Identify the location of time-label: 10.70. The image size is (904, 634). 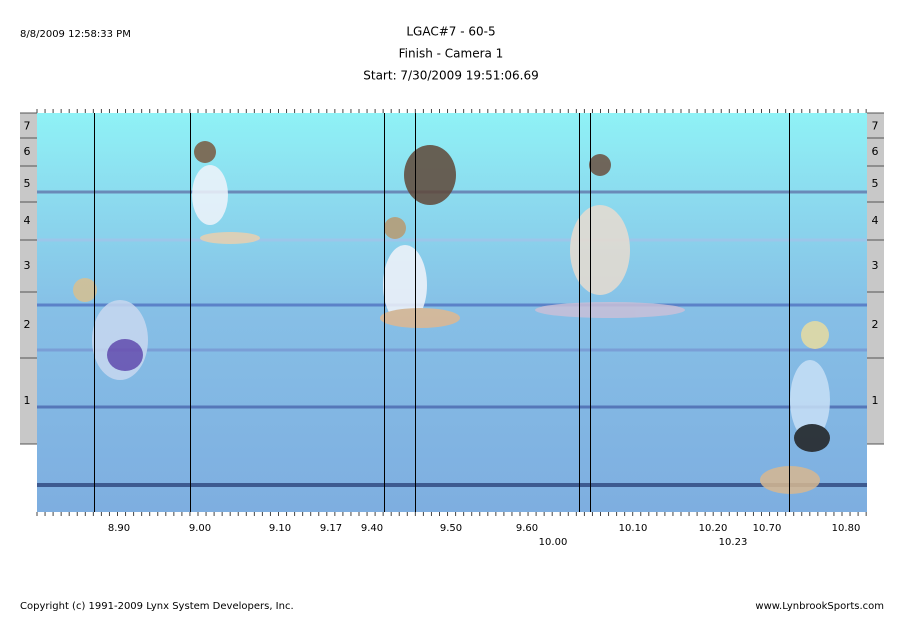
(767, 528).